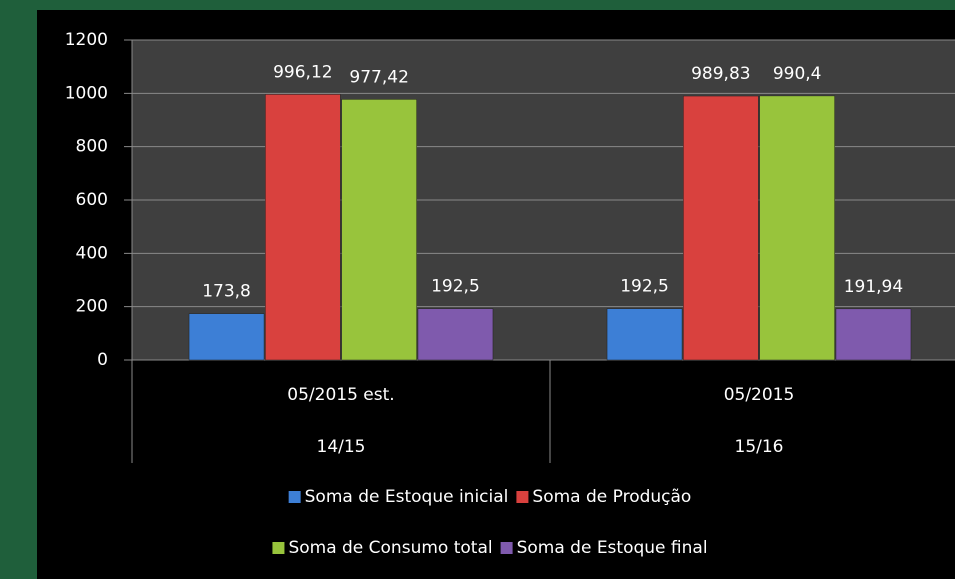 This screenshot has width=955, height=579. What do you see at coordinates (720, 74) in the screenshot?
I see `data-label: 989,83` at bounding box center [720, 74].